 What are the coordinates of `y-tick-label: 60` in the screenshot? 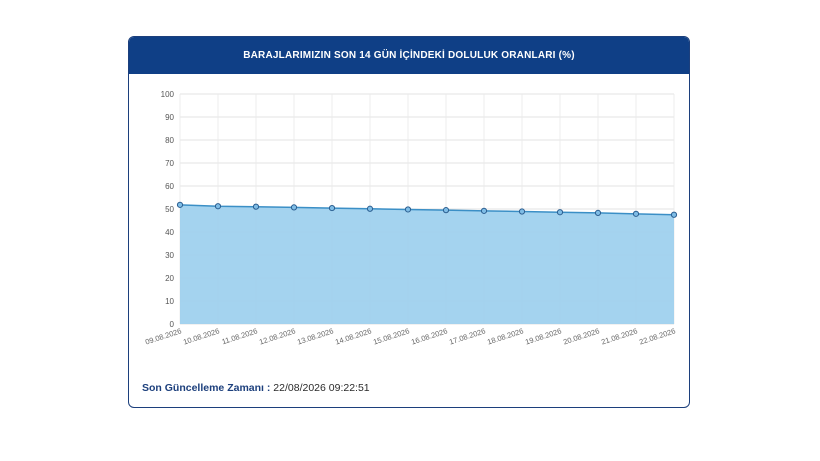 It's located at (169, 186).